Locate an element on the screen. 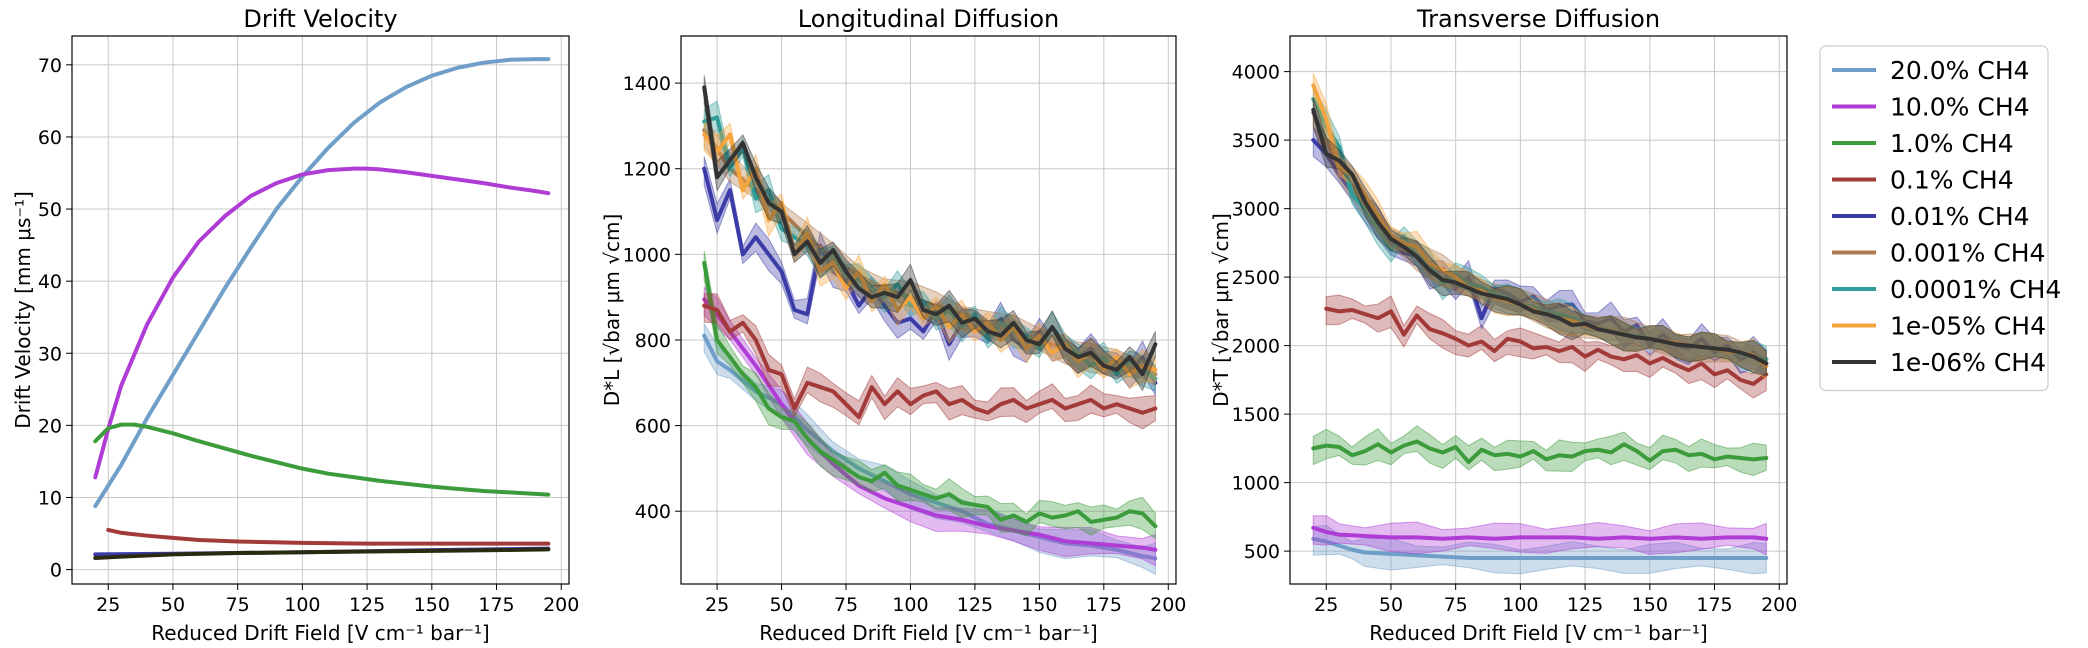  legend-label: 1.0% CH4 is located at coordinates (1952, 143).